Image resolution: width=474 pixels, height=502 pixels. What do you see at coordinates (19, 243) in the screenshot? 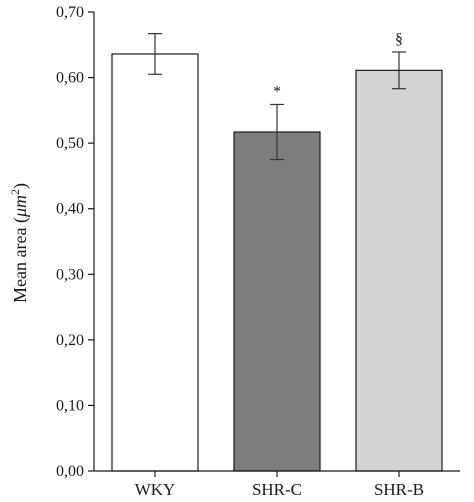
I see `y-axis-title: Mean area (μm2)` at bounding box center [19, 243].